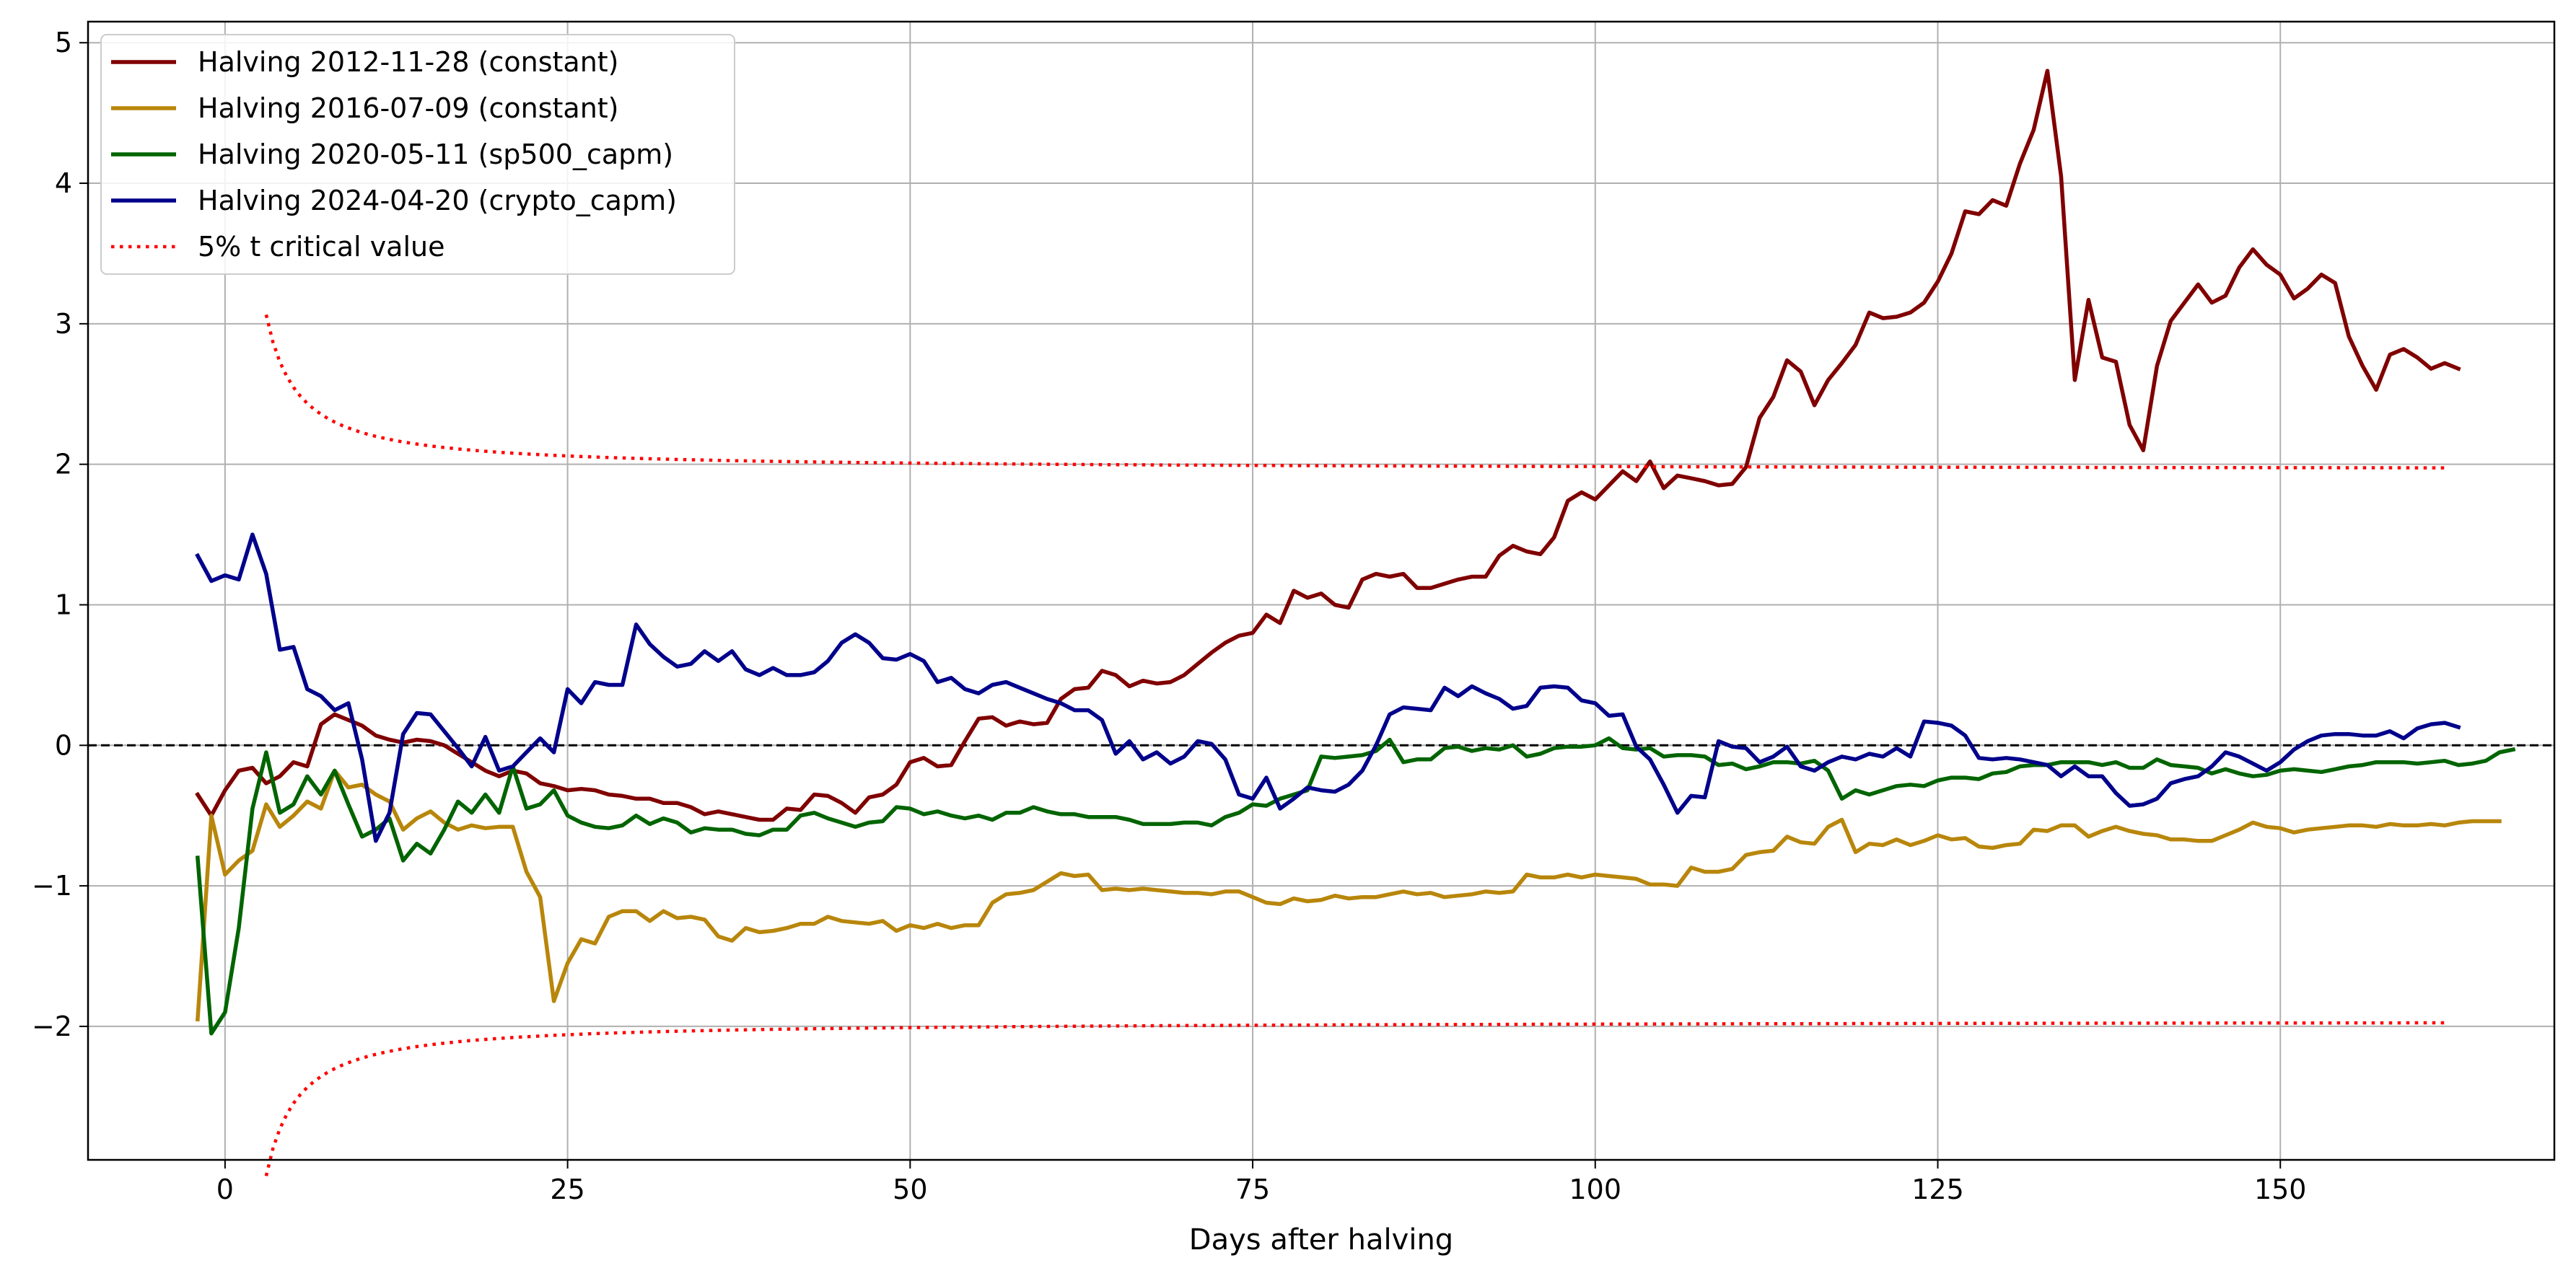 The image size is (2576, 1276). Describe the element at coordinates (438, 201) in the screenshot. I see `legend-label: Halving 2024-04-20 (crypto_capm)` at that location.